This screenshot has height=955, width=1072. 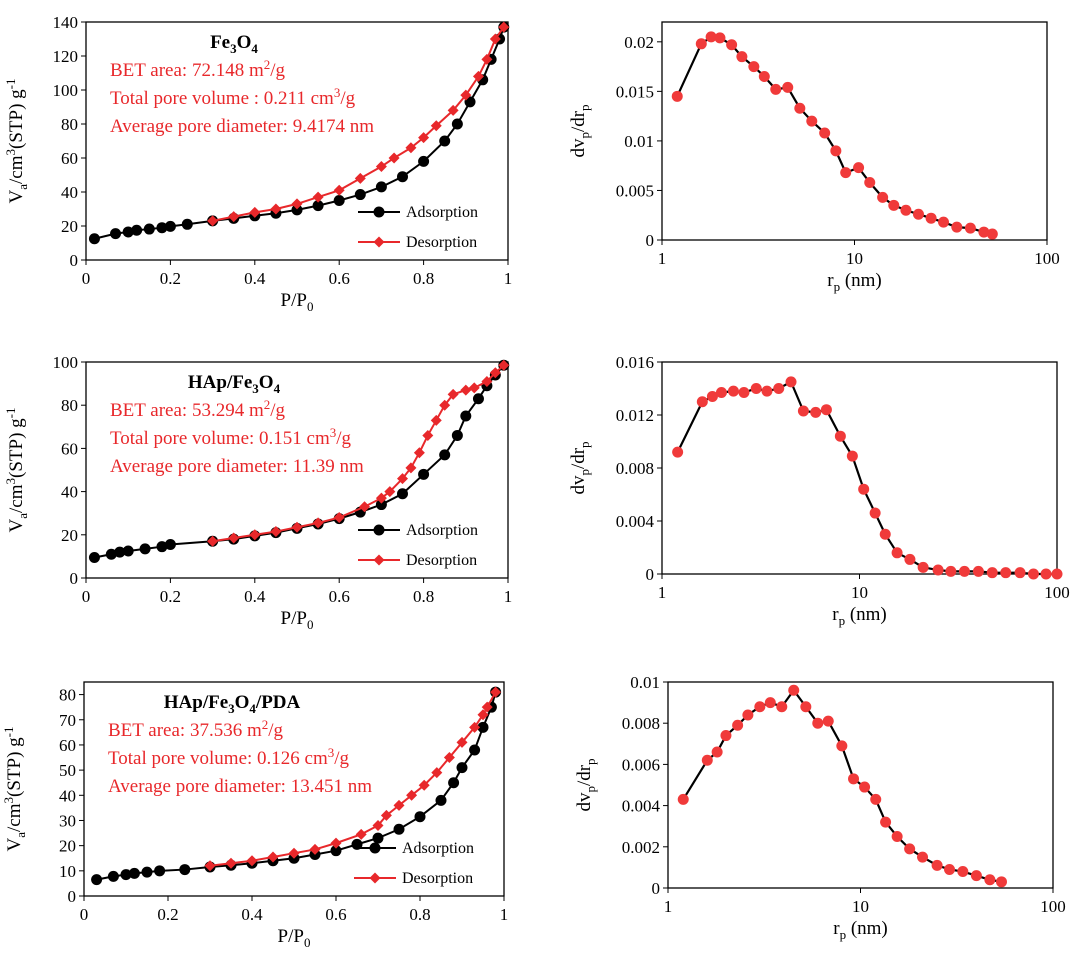 I want to click on chart-psd1: 0 0.005 0.01 0.015 0.02 1 10 100 rp (nm) dvp/drp, so click(x=814, y=157).